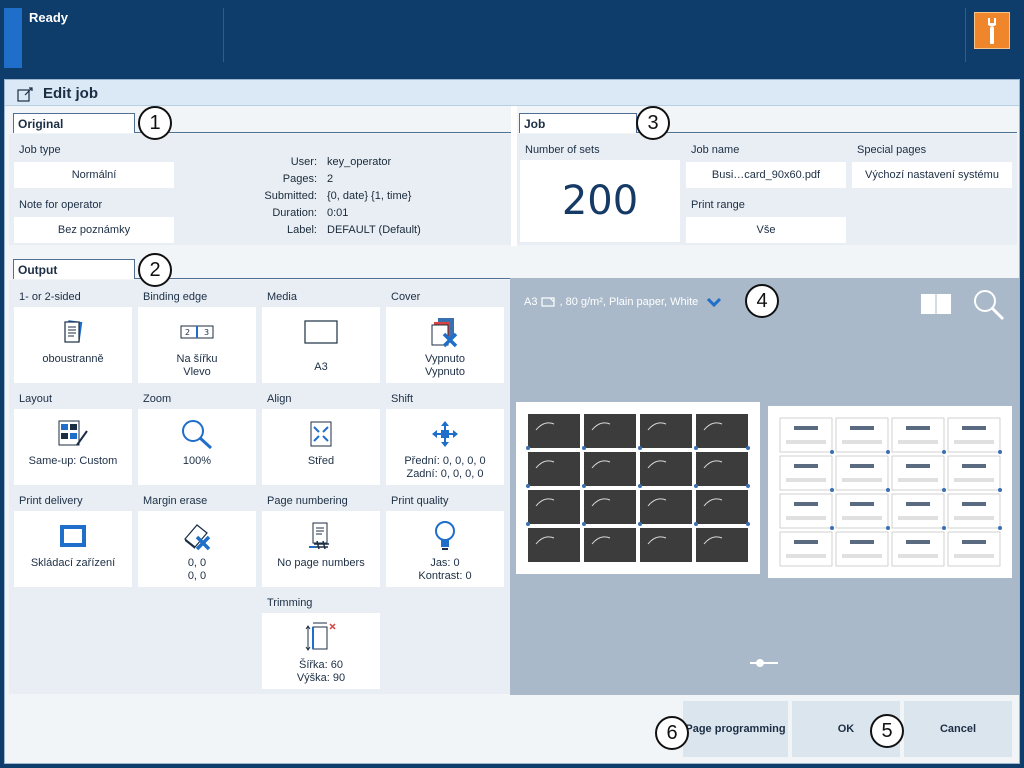 The width and height of the screenshot is (1024, 768). Describe the element at coordinates (937, 304) in the screenshot. I see `book-view-icon` at that location.